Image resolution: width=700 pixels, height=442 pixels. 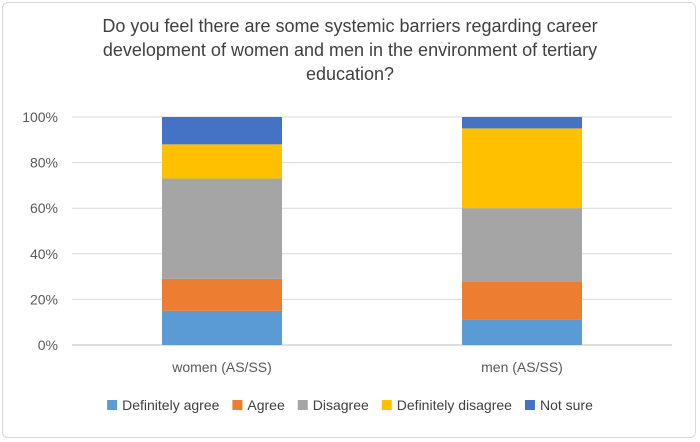 What do you see at coordinates (266, 405) in the screenshot?
I see `legend-label: Agree` at bounding box center [266, 405].